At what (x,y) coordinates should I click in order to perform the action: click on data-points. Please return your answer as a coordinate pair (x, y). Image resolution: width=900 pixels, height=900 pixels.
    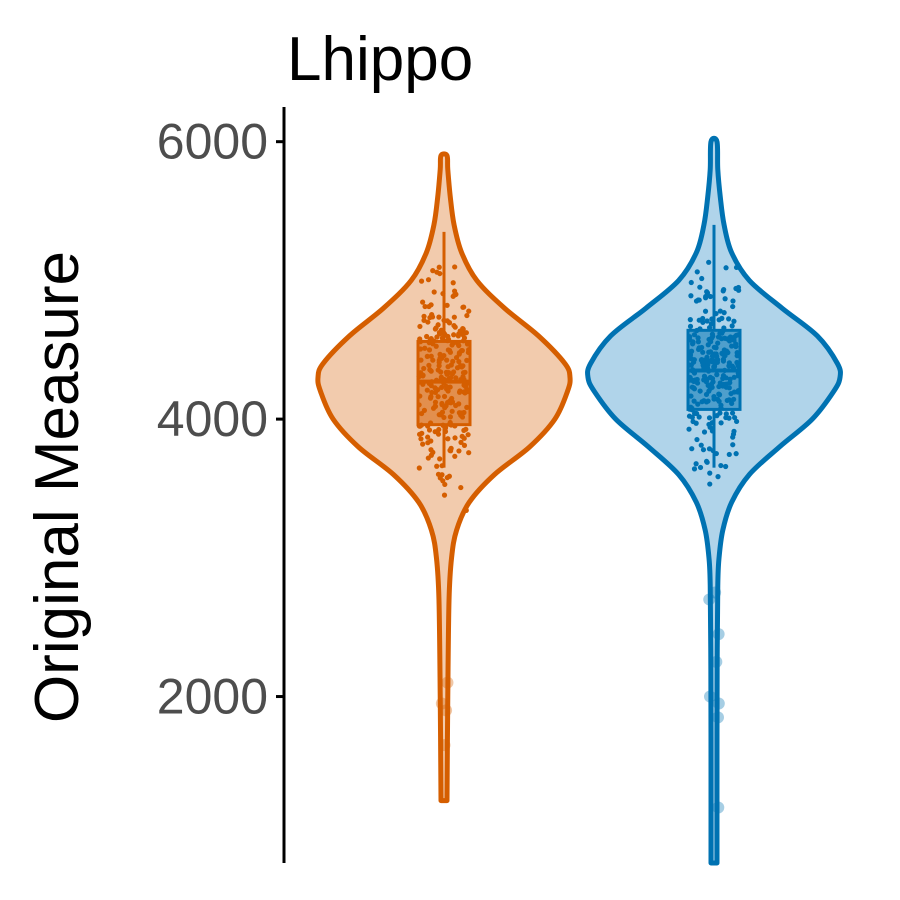
    Looking at the image, I should click on (714, 536).